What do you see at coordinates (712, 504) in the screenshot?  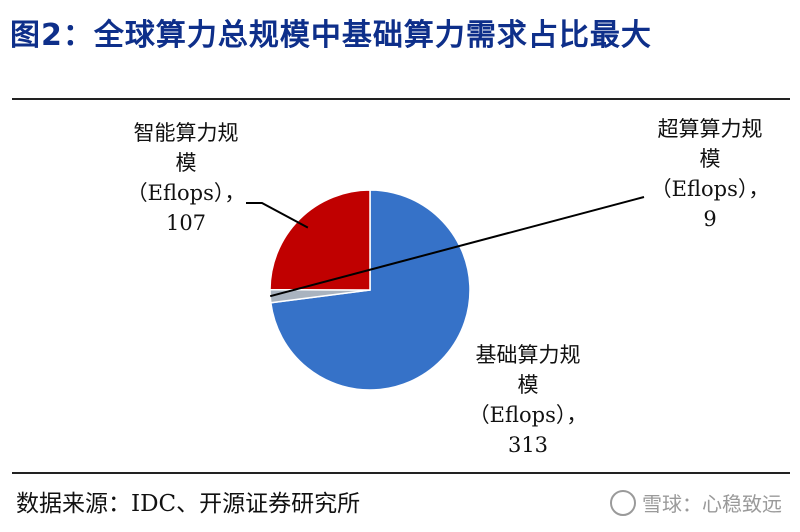 I see `watermark-text: 雪球：心稳致远` at bounding box center [712, 504].